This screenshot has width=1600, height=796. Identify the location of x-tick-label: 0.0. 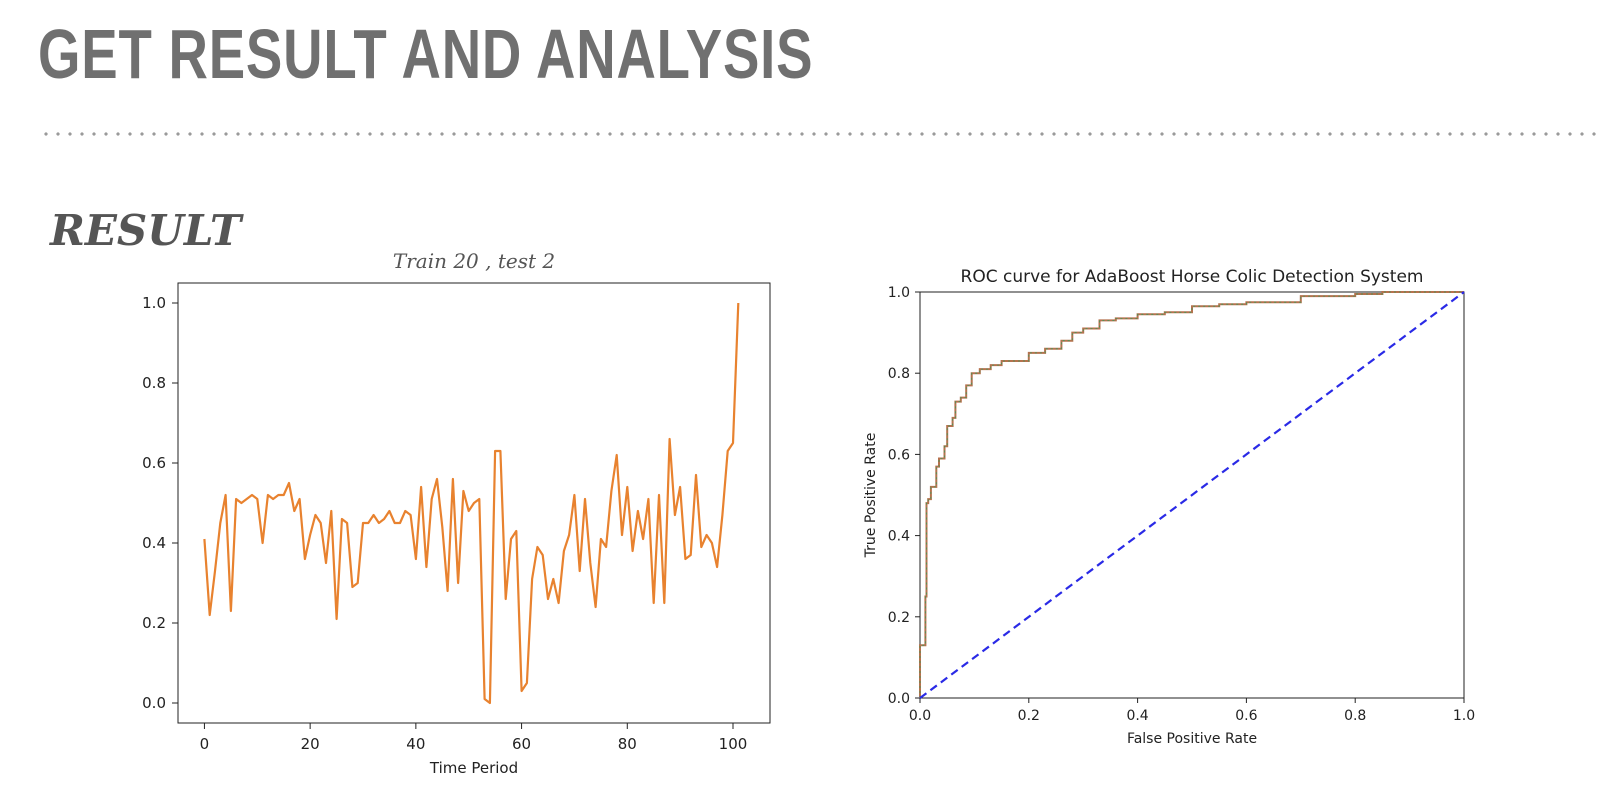
(920, 716).